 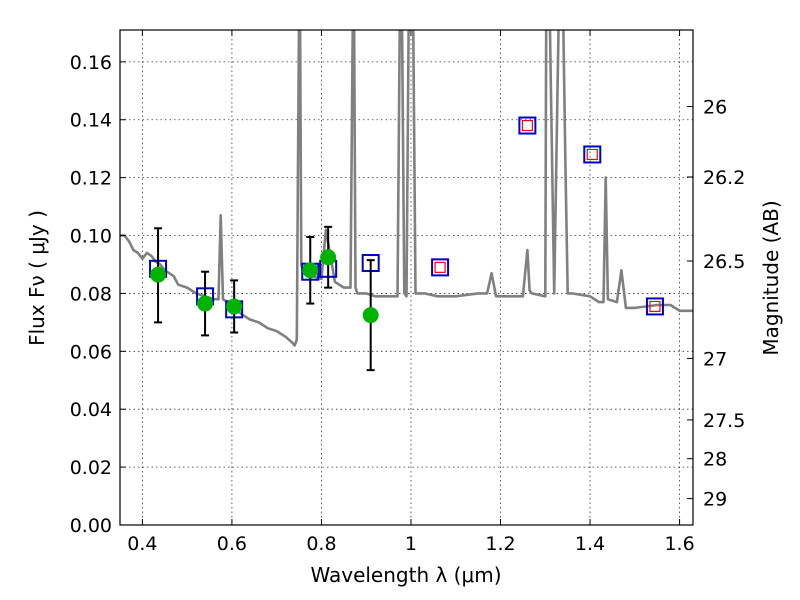 I want to click on y-tick-label: 0.06, so click(x=91, y=352).